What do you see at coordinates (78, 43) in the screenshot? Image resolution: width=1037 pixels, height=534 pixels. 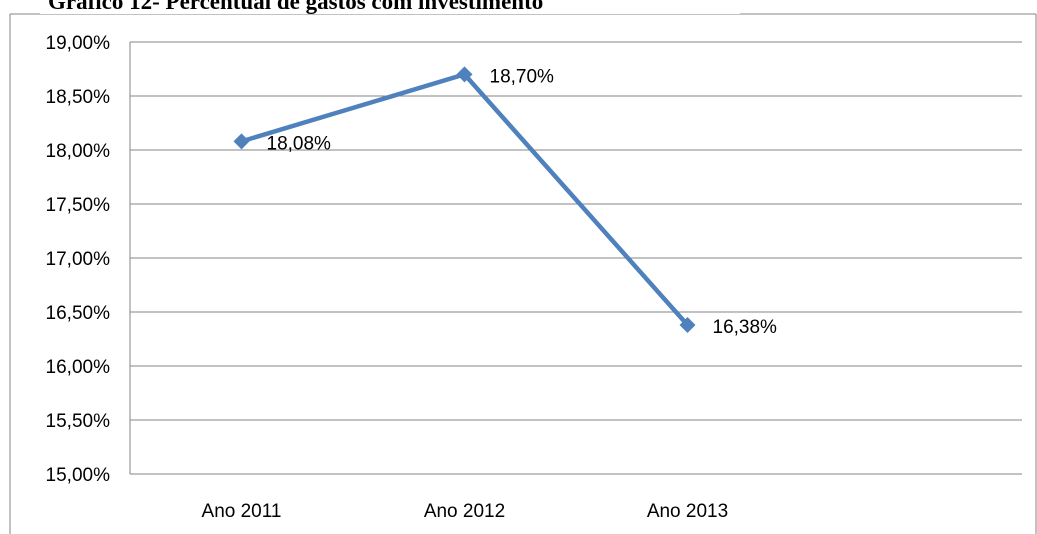 I see `y-tick-label: 19,00%` at bounding box center [78, 43].